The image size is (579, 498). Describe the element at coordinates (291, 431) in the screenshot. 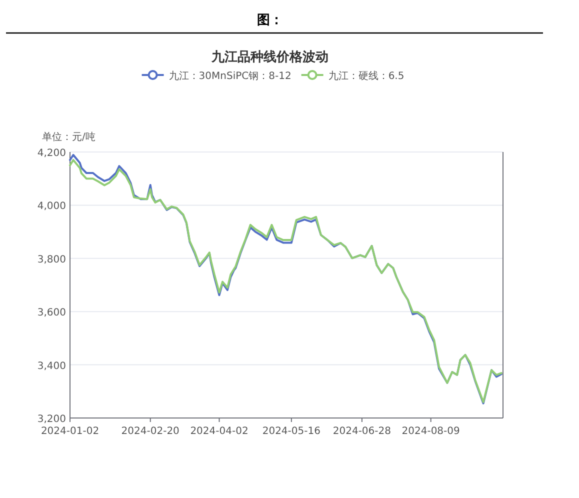

I see `x-tick-label: 2024-05-16` at that location.